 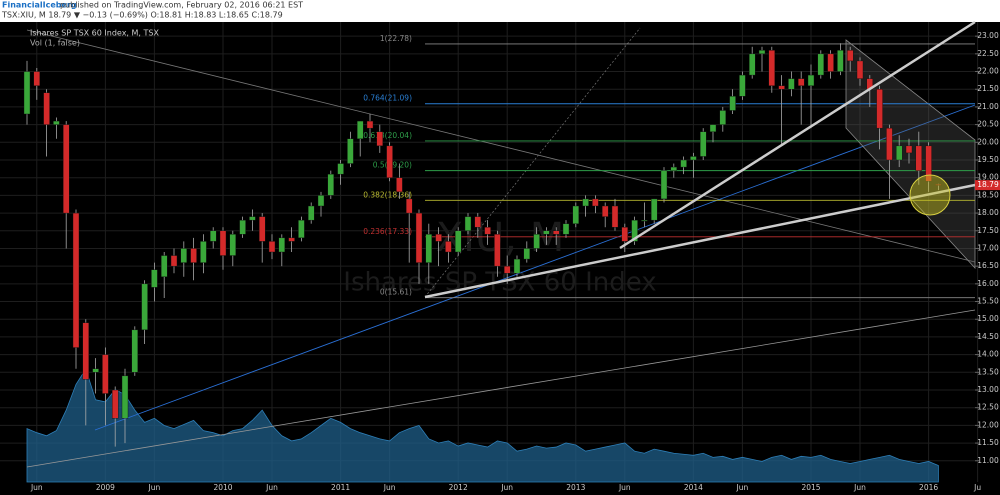 I want to click on y-tick-label: 19.50, so click(x=988, y=159).